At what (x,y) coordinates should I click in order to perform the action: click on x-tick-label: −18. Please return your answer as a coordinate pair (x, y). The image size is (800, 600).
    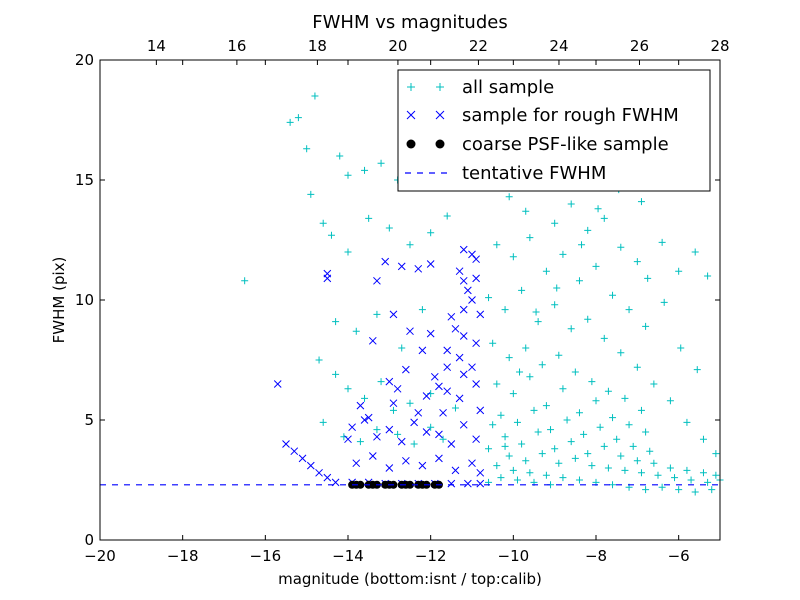
    Looking at the image, I should click on (183, 556).